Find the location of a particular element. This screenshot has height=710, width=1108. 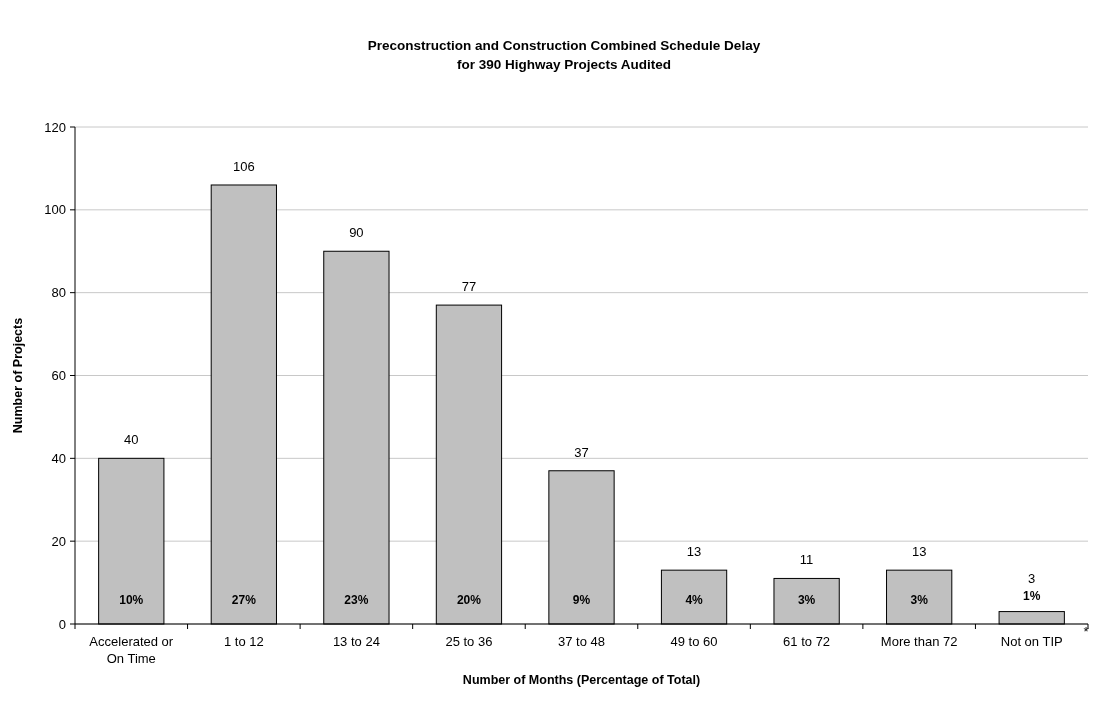

y-tick-label: 80 is located at coordinates (58, 293).